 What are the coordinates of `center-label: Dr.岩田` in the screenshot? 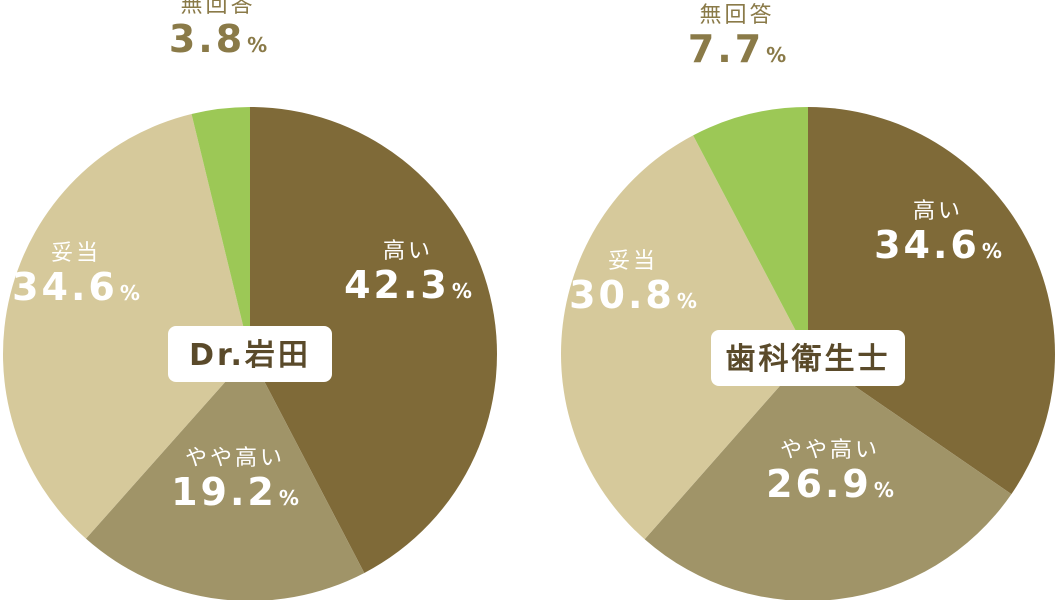 It's located at (250, 355).